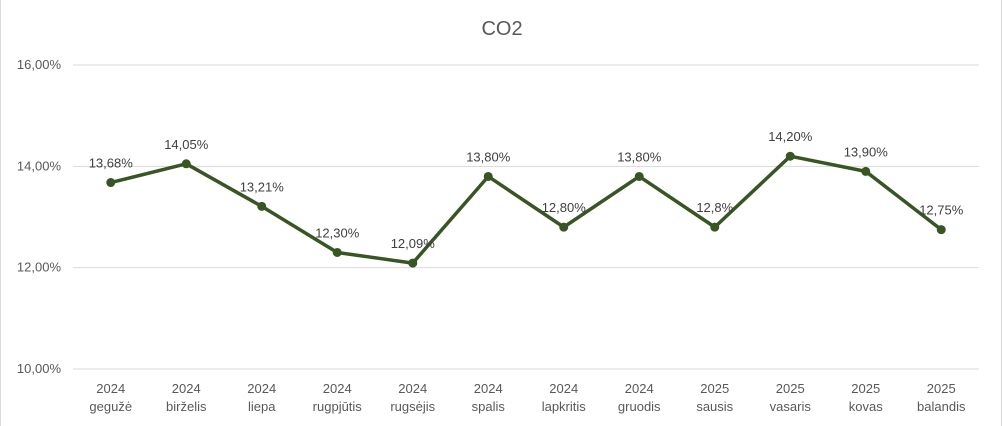 The height and width of the screenshot is (426, 1002). Describe the element at coordinates (39, 267) in the screenshot. I see `y-tick-label: 12,00%` at that location.